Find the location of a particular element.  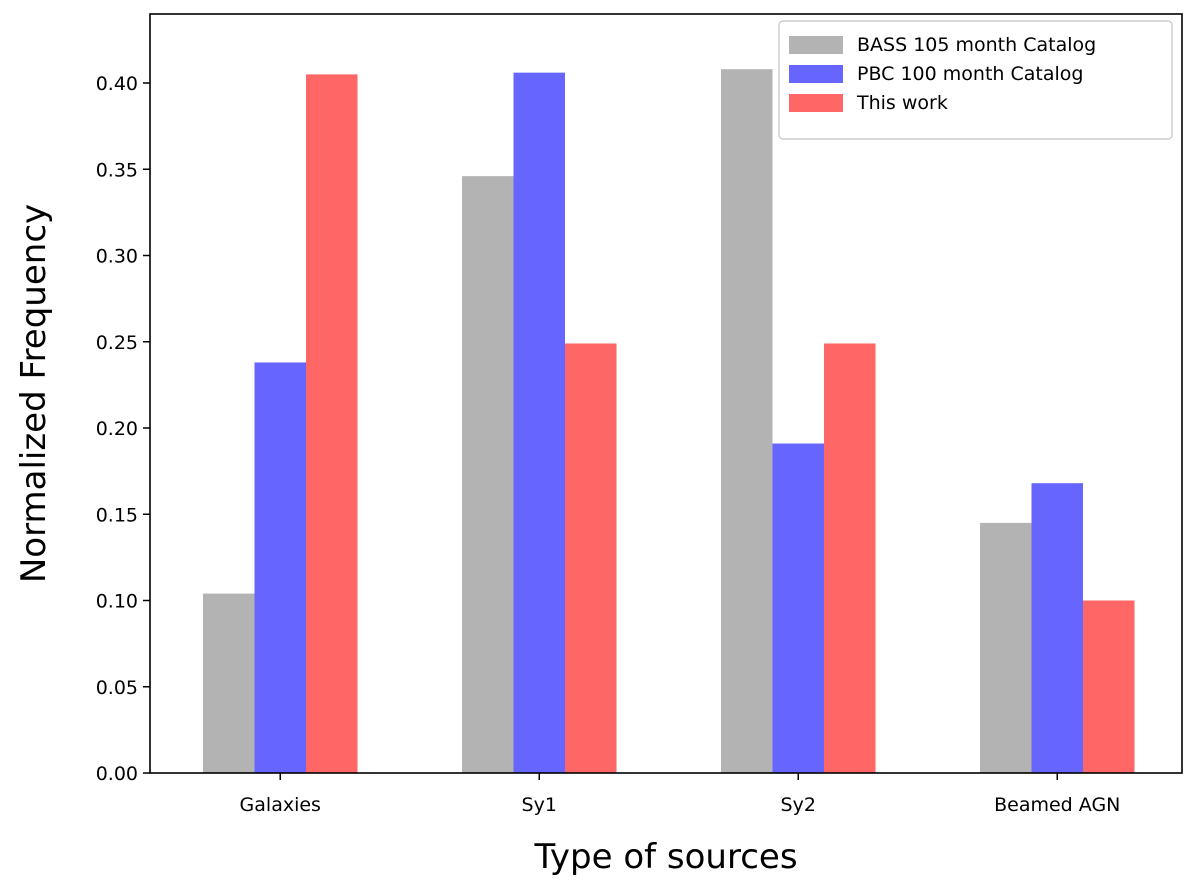

x-axis: Galaxies Sy1 Sy2 Beamed AGN is located at coordinates (680, 794).